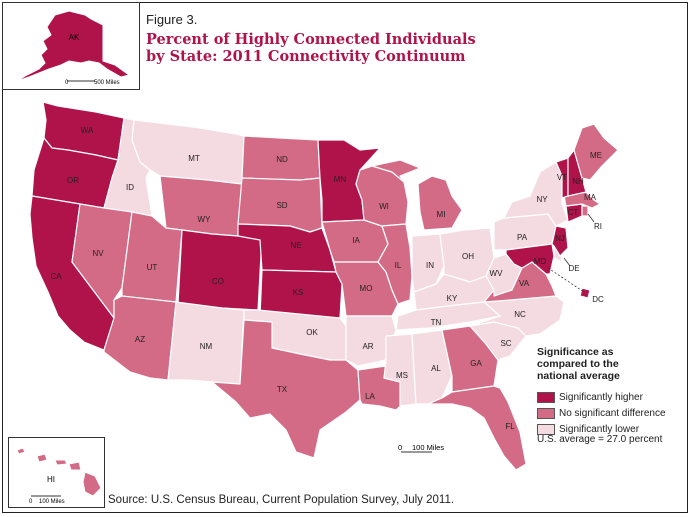 The width and height of the screenshot is (692, 517). Describe the element at coordinates (371, 341) in the screenshot. I see `state-AR` at that location.